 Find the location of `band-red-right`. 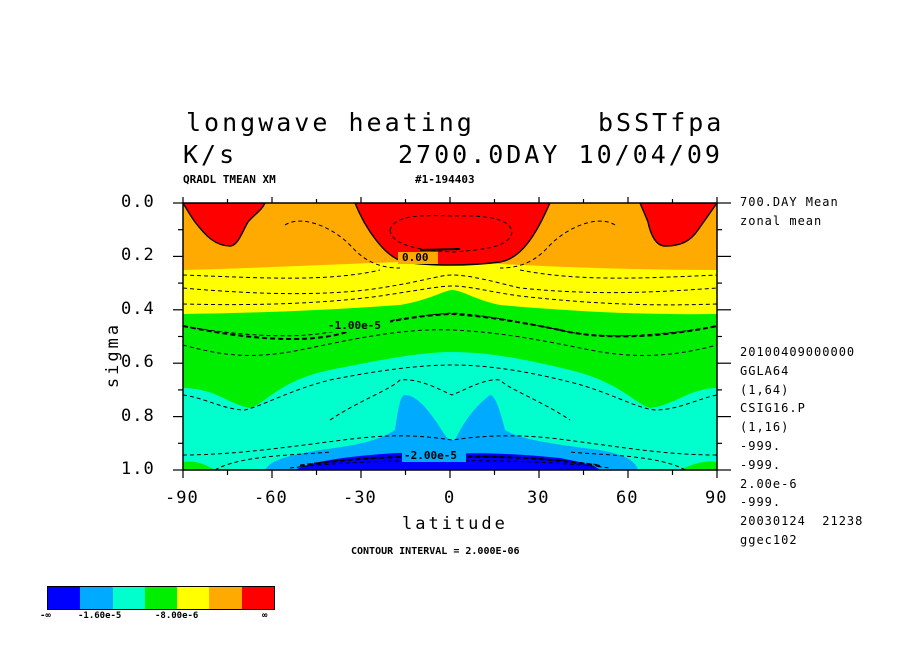

band-red-right is located at coordinates (678, 225).